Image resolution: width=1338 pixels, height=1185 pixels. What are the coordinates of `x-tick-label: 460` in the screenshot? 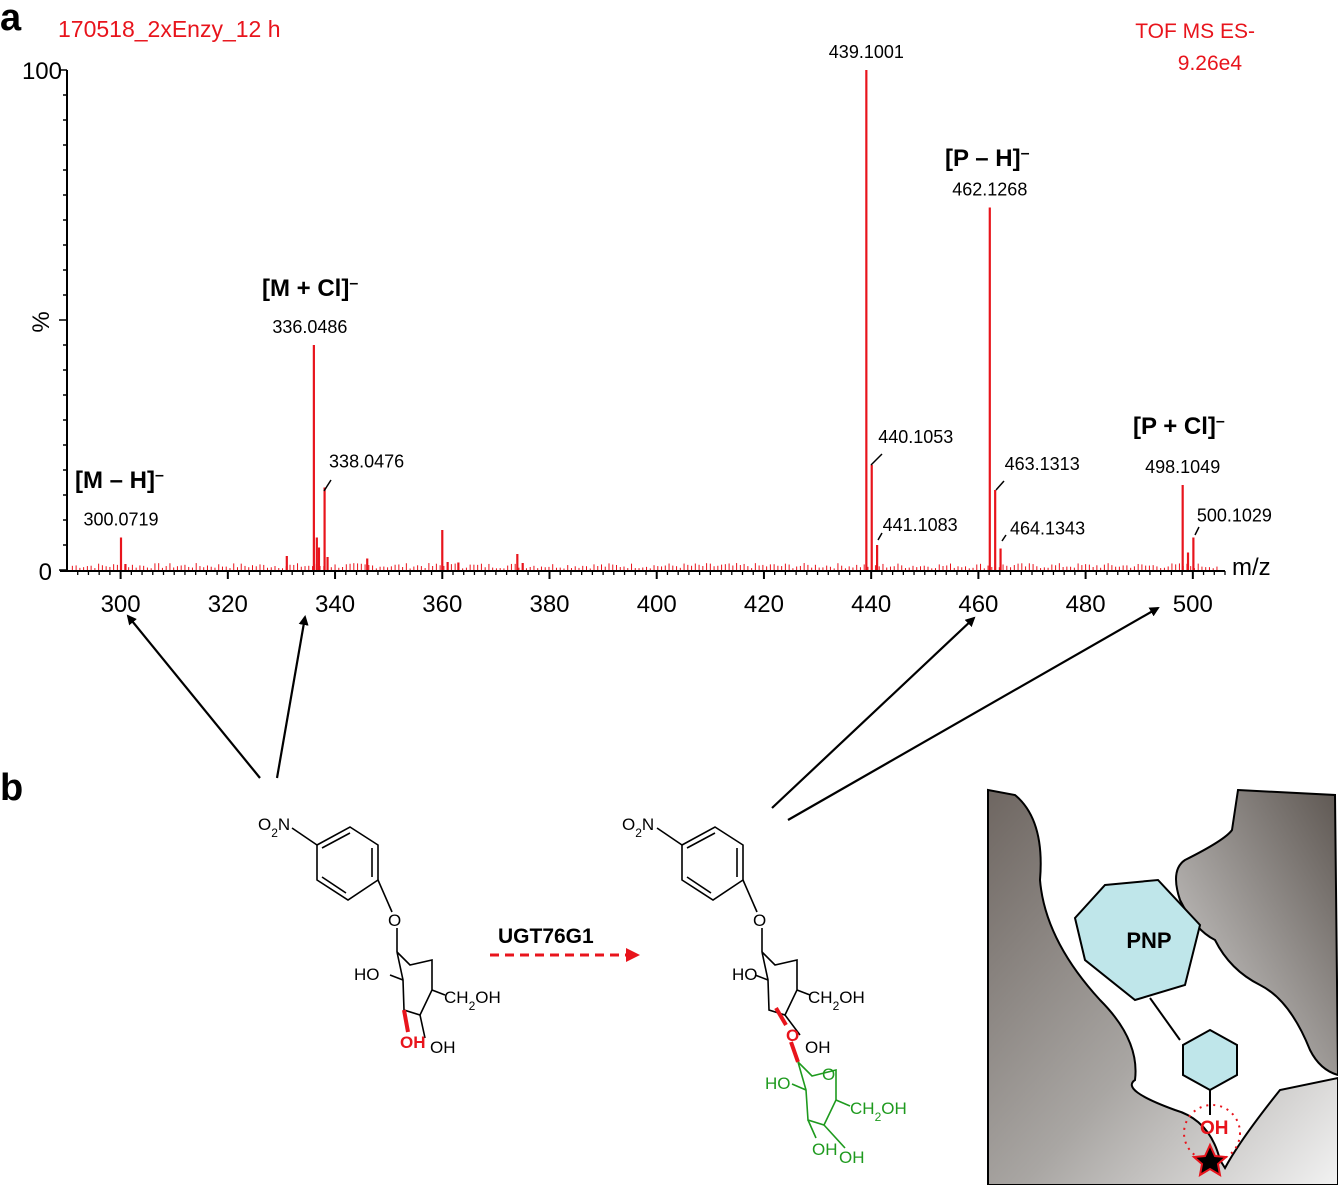 It's located at (978, 604).